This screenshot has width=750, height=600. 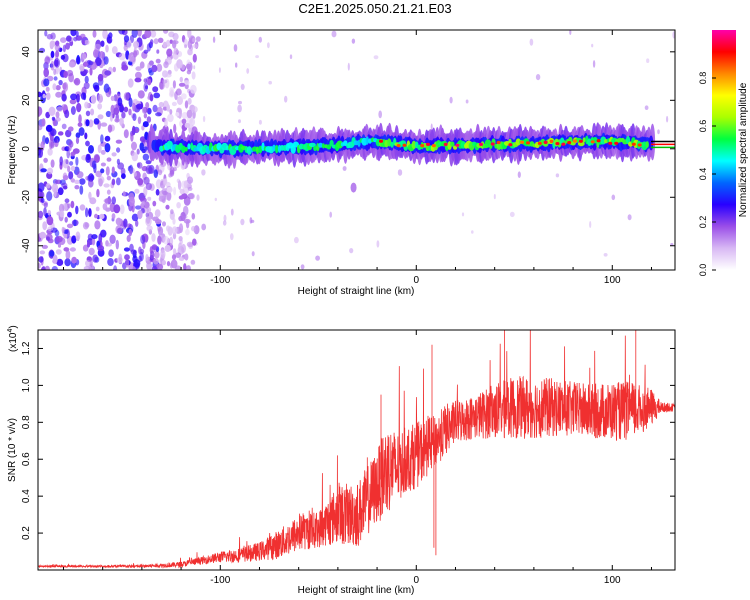 I want to click on spectrogram-y-tick-label: 40, so click(x=26, y=52).